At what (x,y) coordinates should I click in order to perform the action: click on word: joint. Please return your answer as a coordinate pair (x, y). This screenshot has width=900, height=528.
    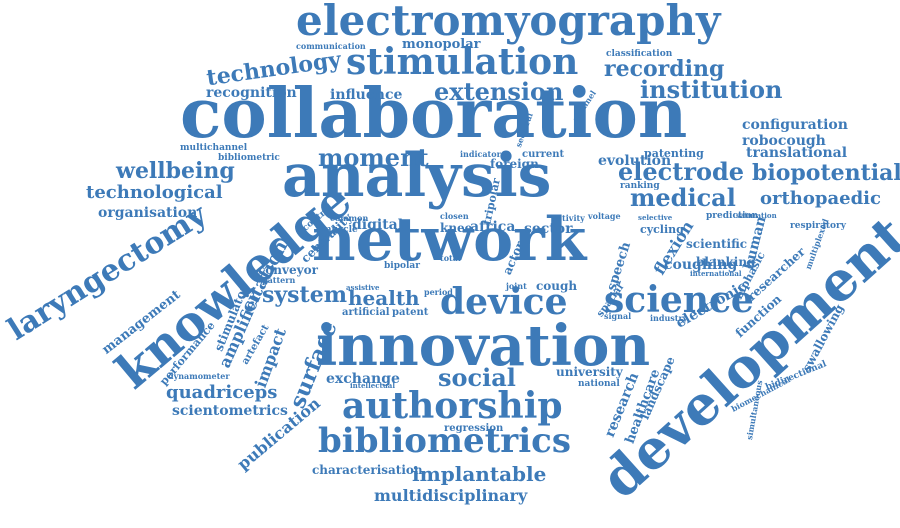
    Looking at the image, I should click on (516, 286).